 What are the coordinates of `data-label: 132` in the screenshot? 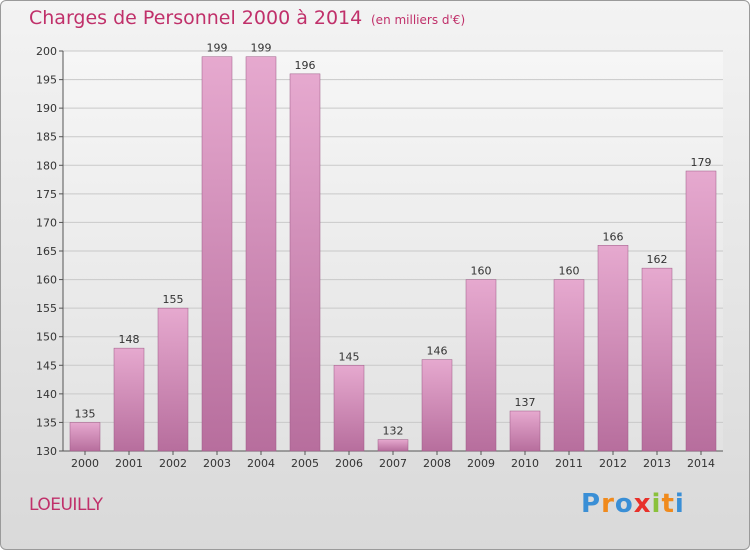 It's located at (393, 431).